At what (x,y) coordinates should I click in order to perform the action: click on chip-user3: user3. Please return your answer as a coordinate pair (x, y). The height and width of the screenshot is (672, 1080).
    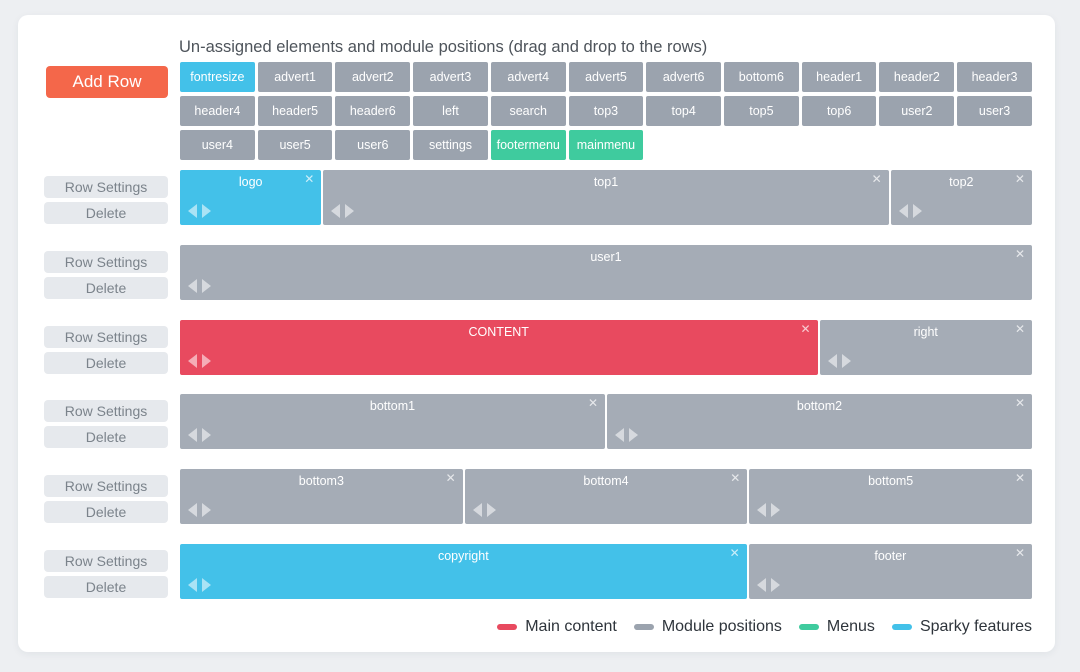
    Looking at the image, I should click on (994, 111).